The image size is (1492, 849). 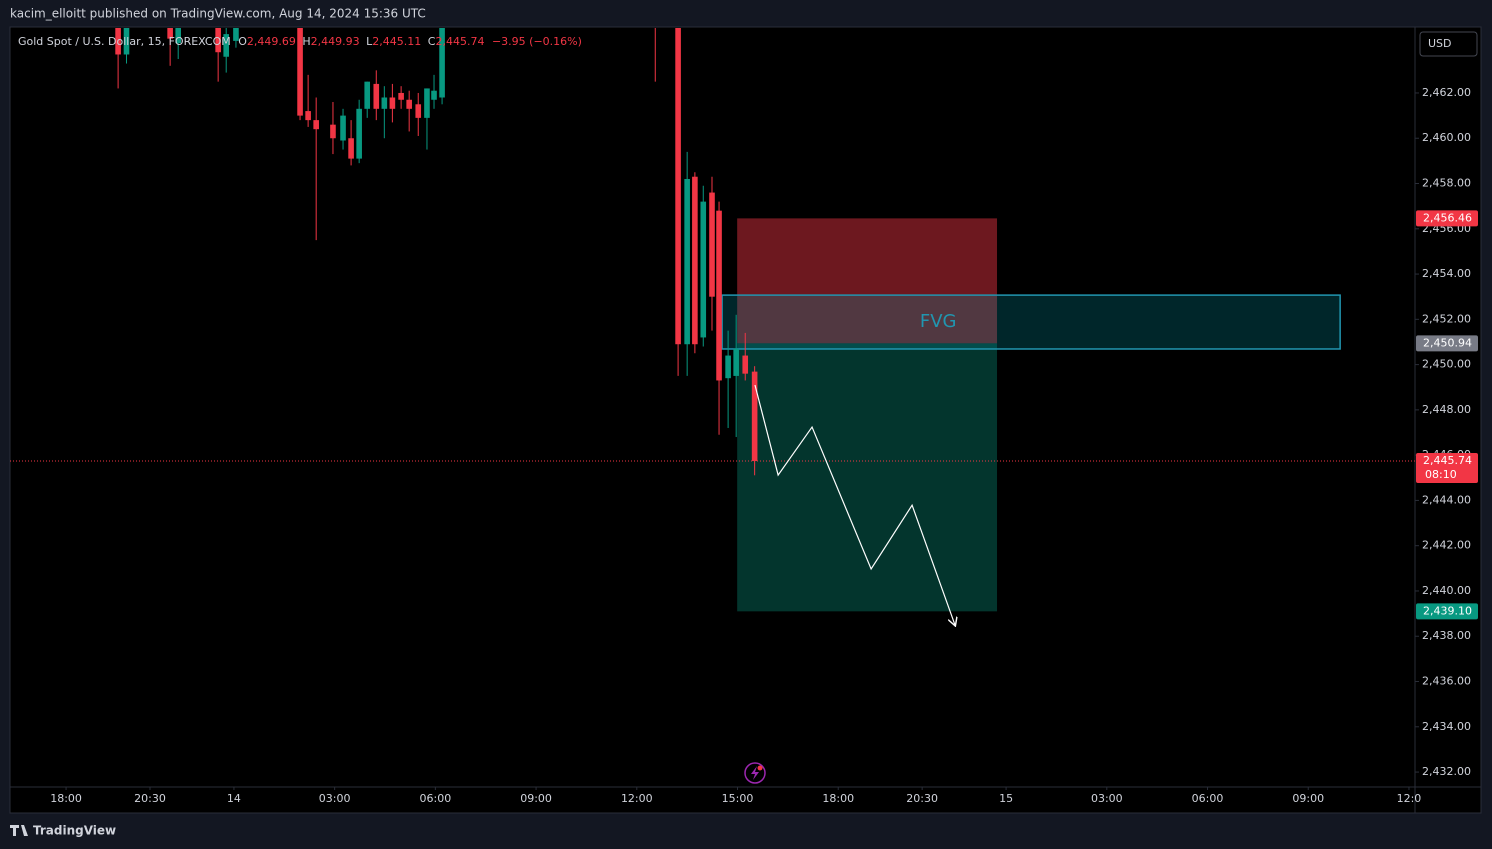 What do you see at coordinates (1446, 137) in the screenshot?
I see `y-tick-label: 2,460.00` at bounding box center [1446, 137].